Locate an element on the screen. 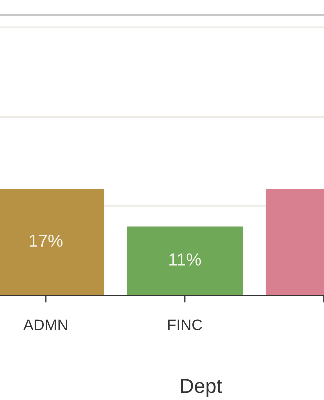 This screenshot has width=324, height=400. x-axis-title: Dept is located at coordinates (201, 388).